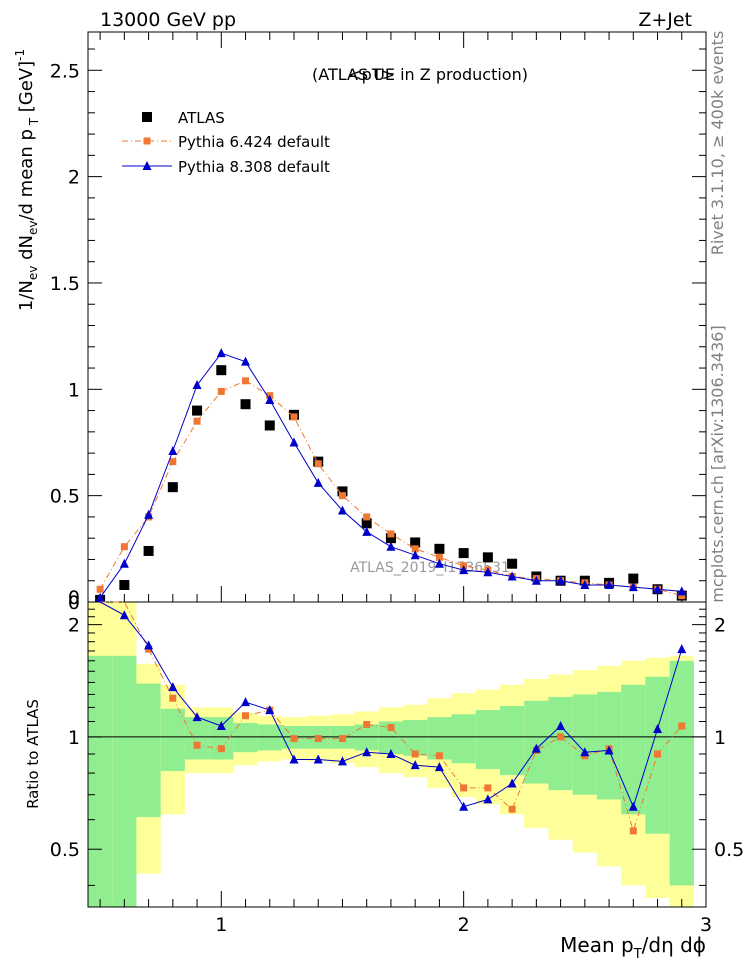 Image resolution: width=746 pixels, height=972 pixels. What do you see at coordinates (706, 925) in the screenshot?
I see `x-tick-label: 3` at bounding box center [706, 925].